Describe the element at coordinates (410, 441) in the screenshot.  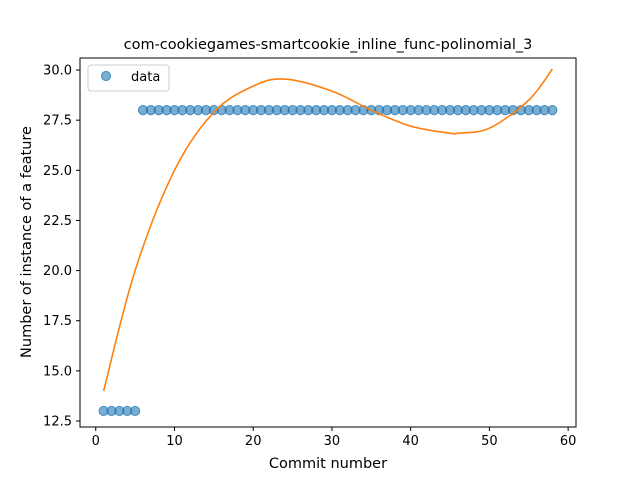
I see `x-tick-label: 40` at that location.